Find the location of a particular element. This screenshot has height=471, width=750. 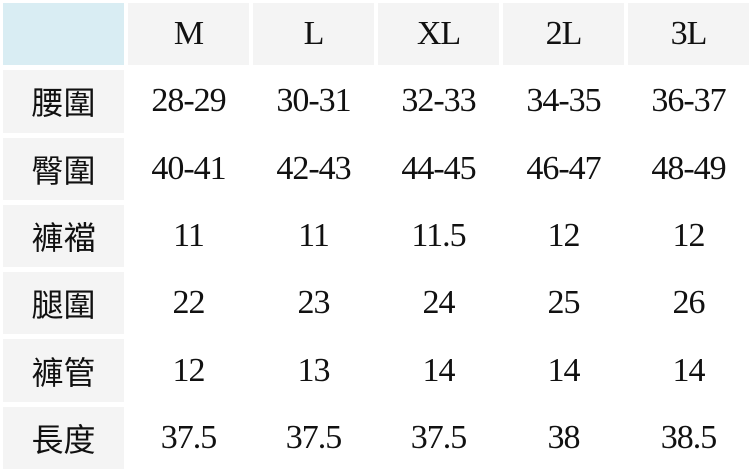

table-cell: 46-47 is located at coordinates (563, 168).